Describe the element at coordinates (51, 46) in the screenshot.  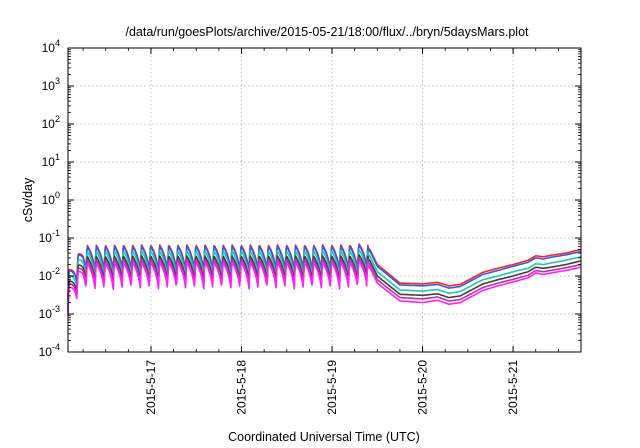
I see `y-tick-label: 10⁴` at that location.